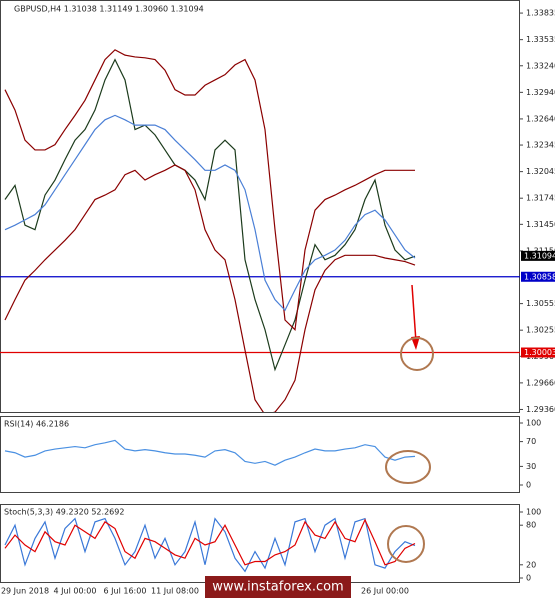 The width and height of the screenshot is (555, 600). What do you see at coordinates (540, 224) in the screenshot?
I see `y-tick-label: 1.31450` at bounding box center [540, 224].